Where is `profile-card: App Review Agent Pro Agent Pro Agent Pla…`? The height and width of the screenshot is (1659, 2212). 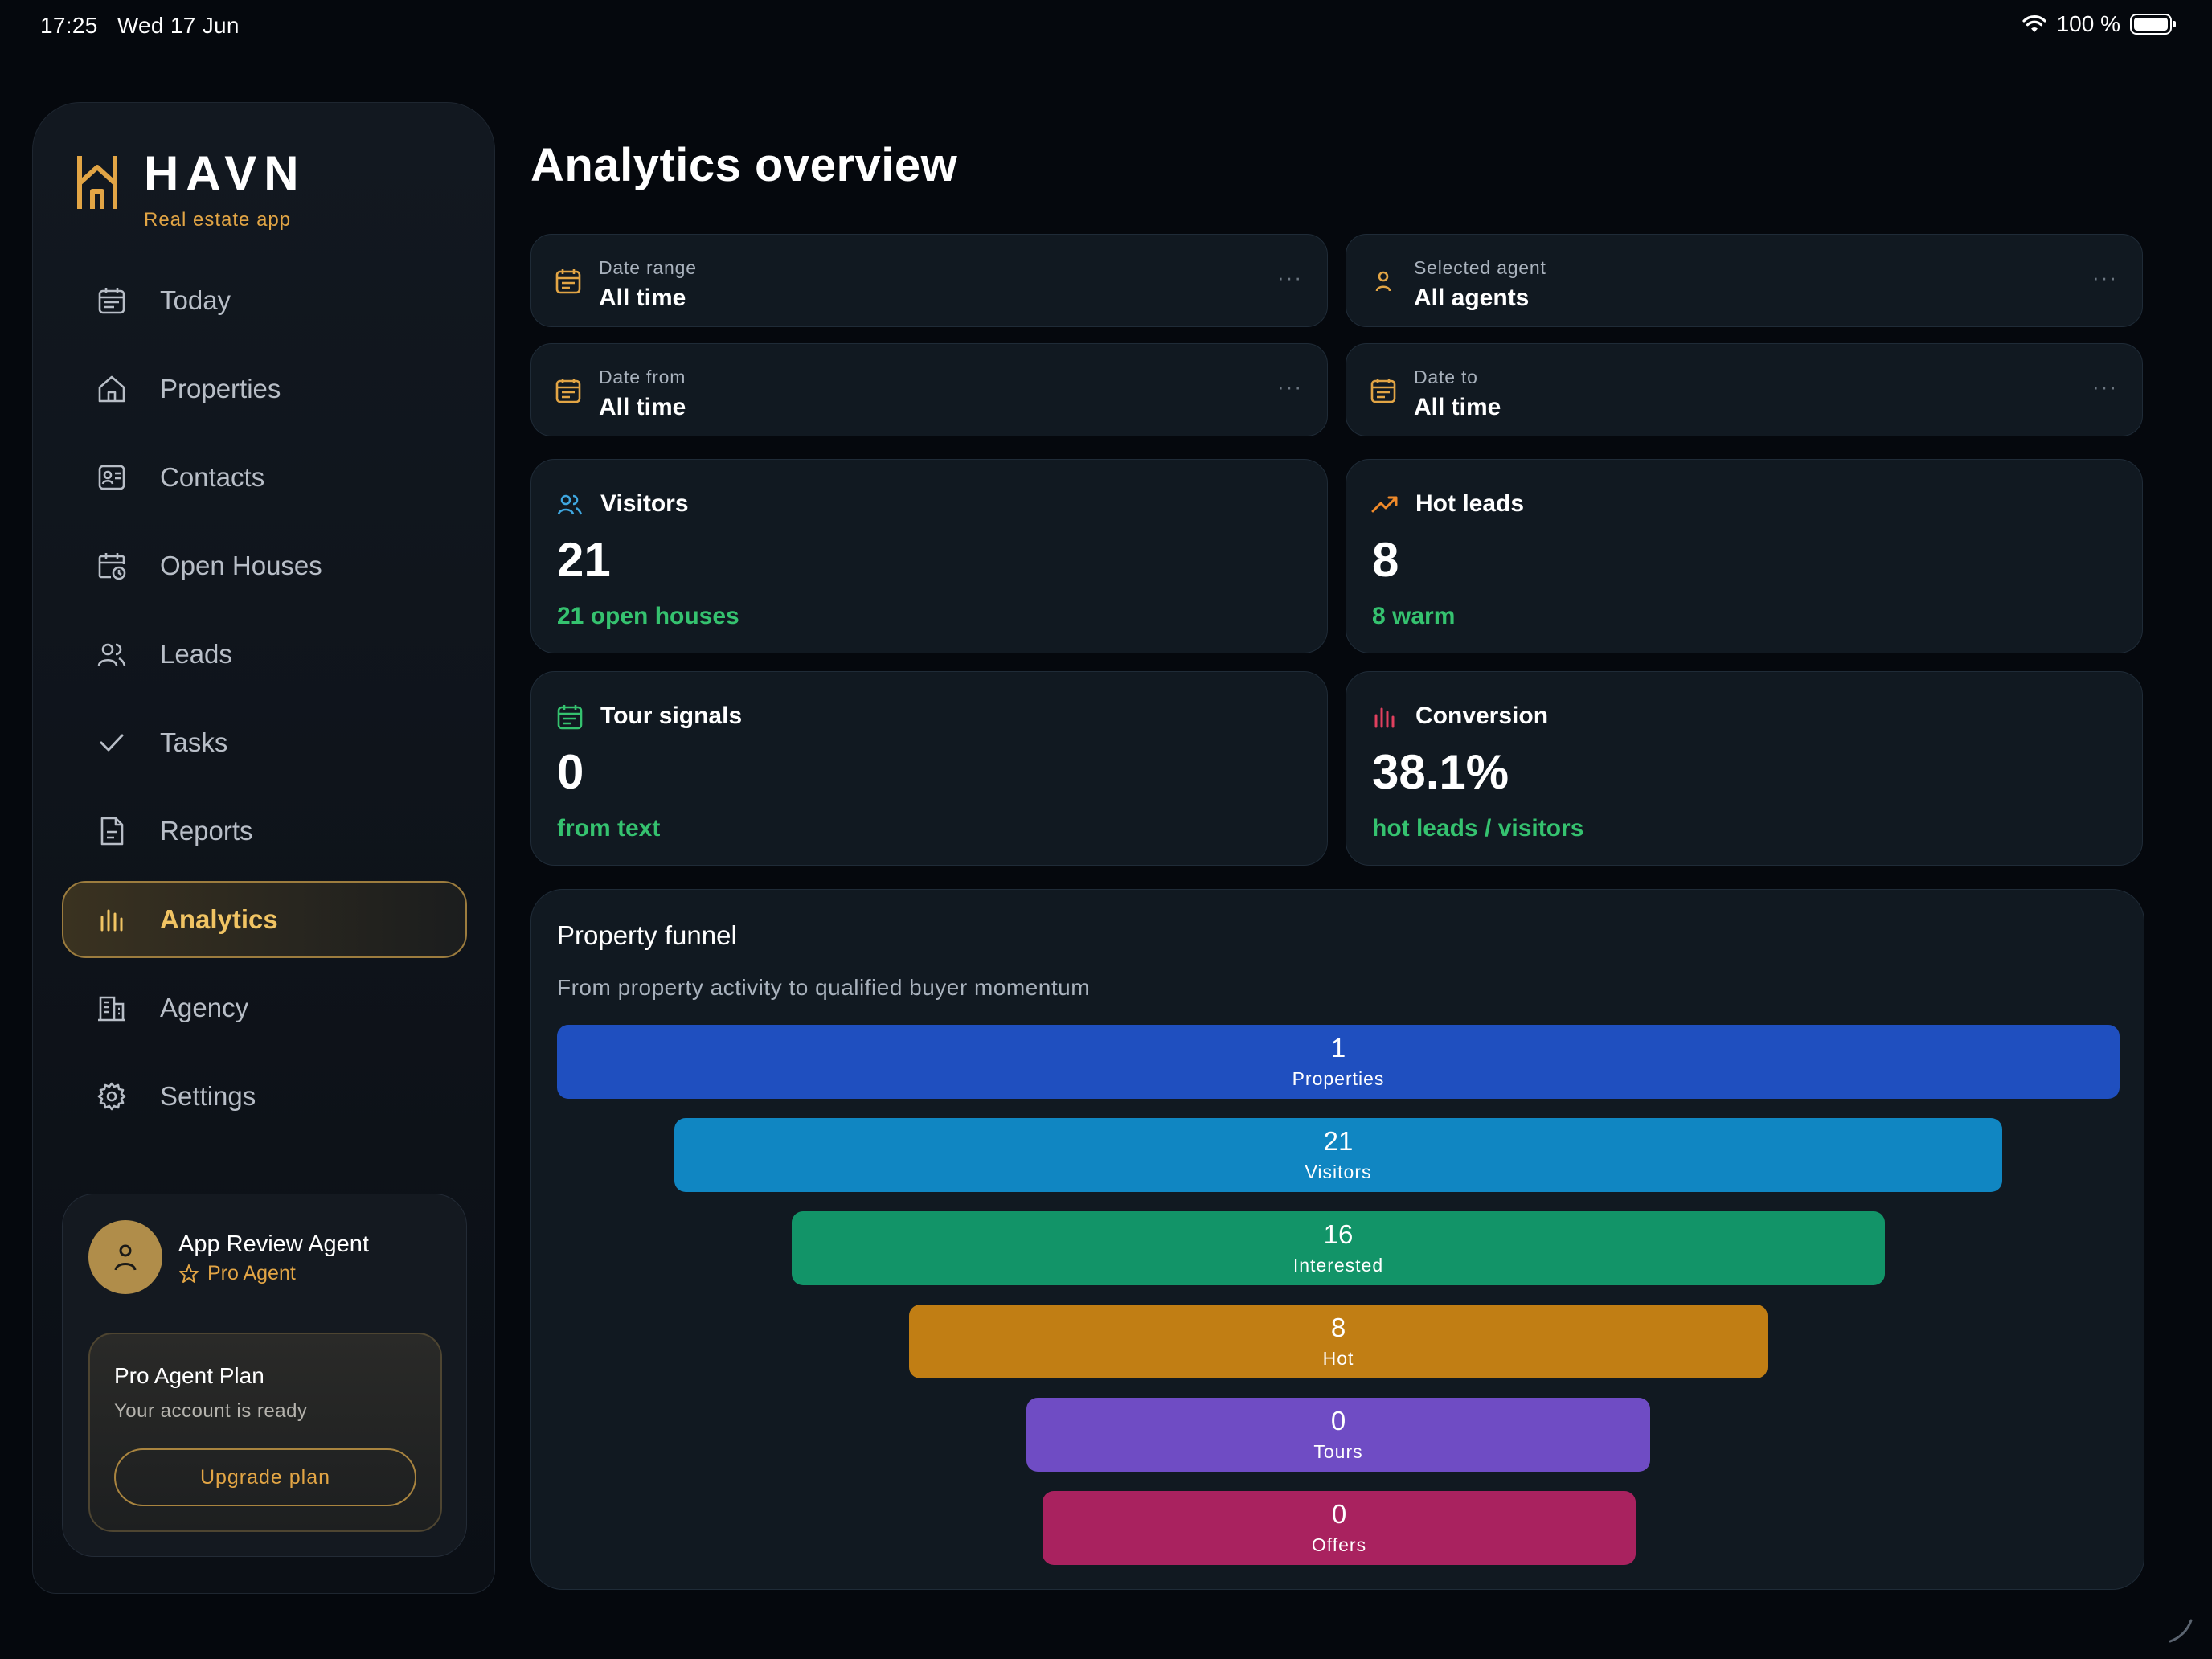
profile-card: App Review Agent Pro Agent Pro Agent Pla… is located at coordinates (264, 1375).